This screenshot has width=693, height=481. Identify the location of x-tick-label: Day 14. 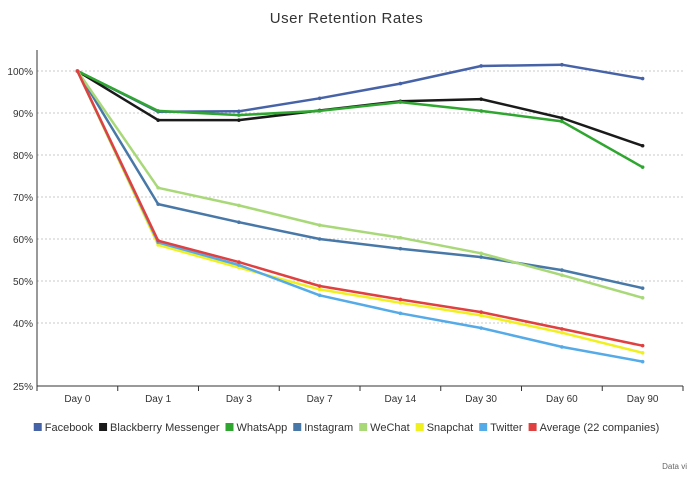
(401, 399).